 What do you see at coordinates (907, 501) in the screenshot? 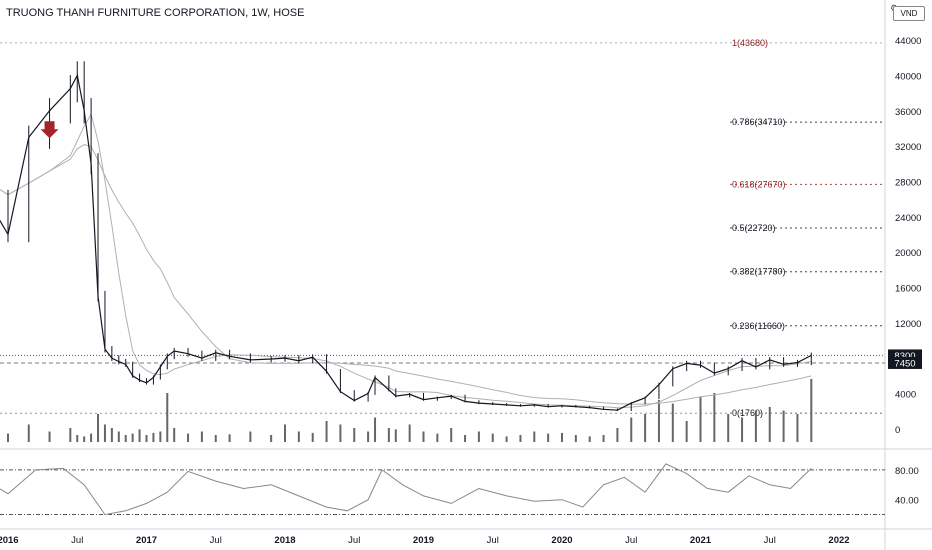
I see `rsi-tick-label: 40.00` at bounding box center [907, 501].